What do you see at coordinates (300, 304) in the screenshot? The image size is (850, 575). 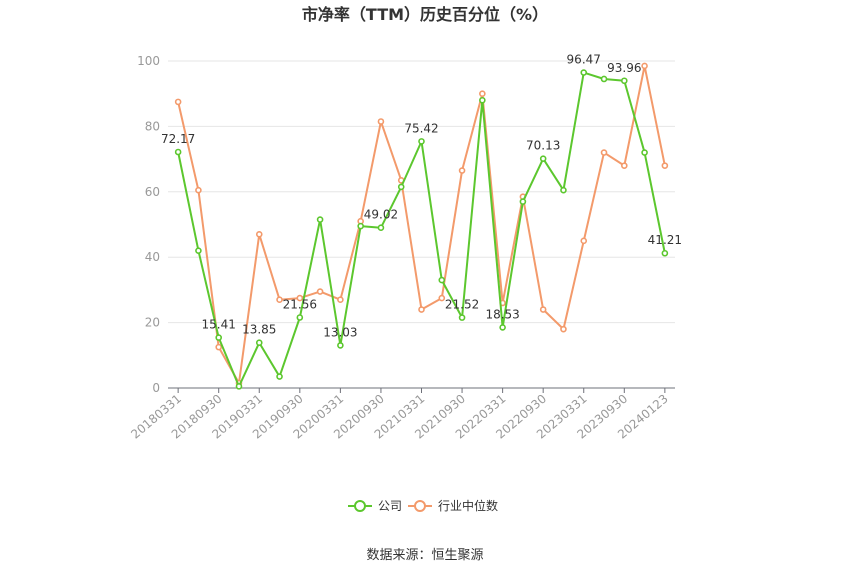 I see `data-label: 21.56` at bounding box center [300, 304].